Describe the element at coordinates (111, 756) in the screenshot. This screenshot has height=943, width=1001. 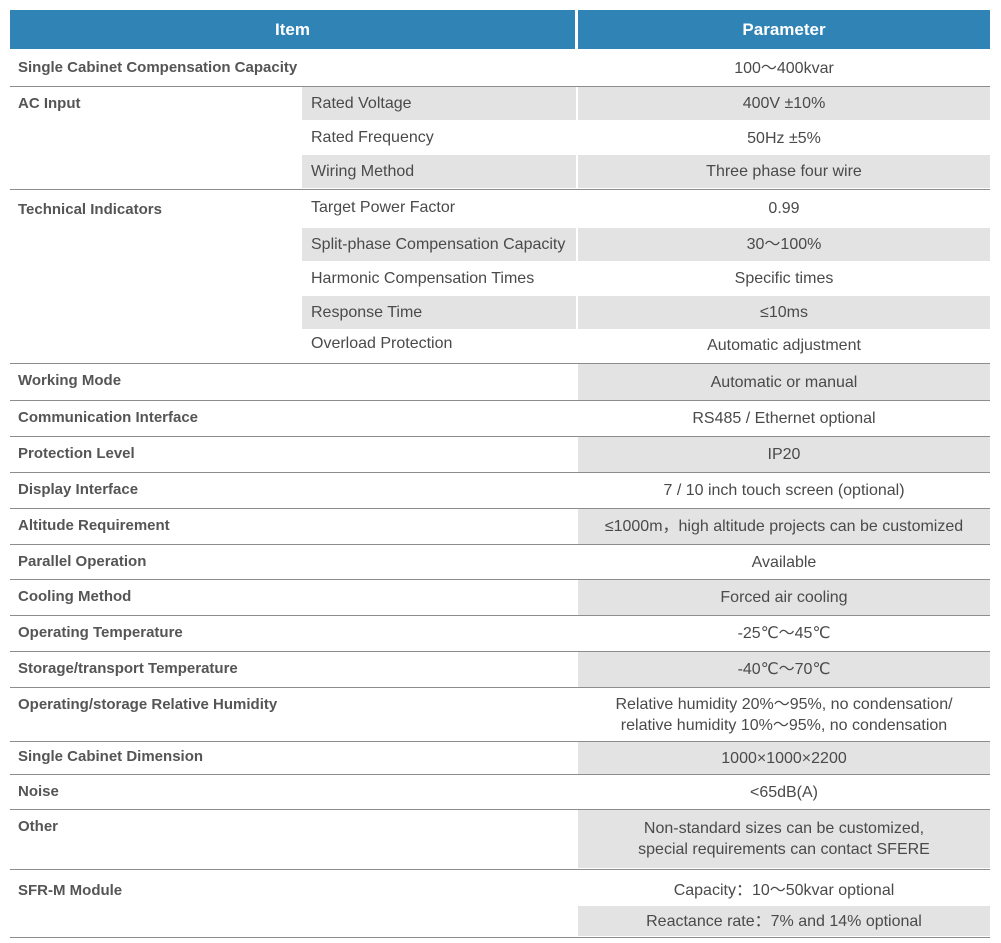
I see `row-label-dimension: Single Cabinet Dimension` at that location.